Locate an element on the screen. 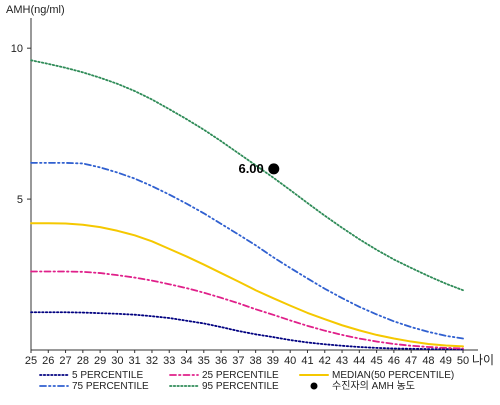 This screenshot has height=405, width=500. x-tick-label: 33 is located at coordinates (169, 361).